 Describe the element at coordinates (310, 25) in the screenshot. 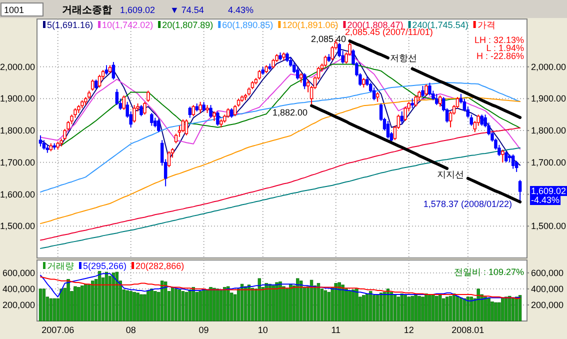

I see `legend-label: 120(1,891.06)` at that location.